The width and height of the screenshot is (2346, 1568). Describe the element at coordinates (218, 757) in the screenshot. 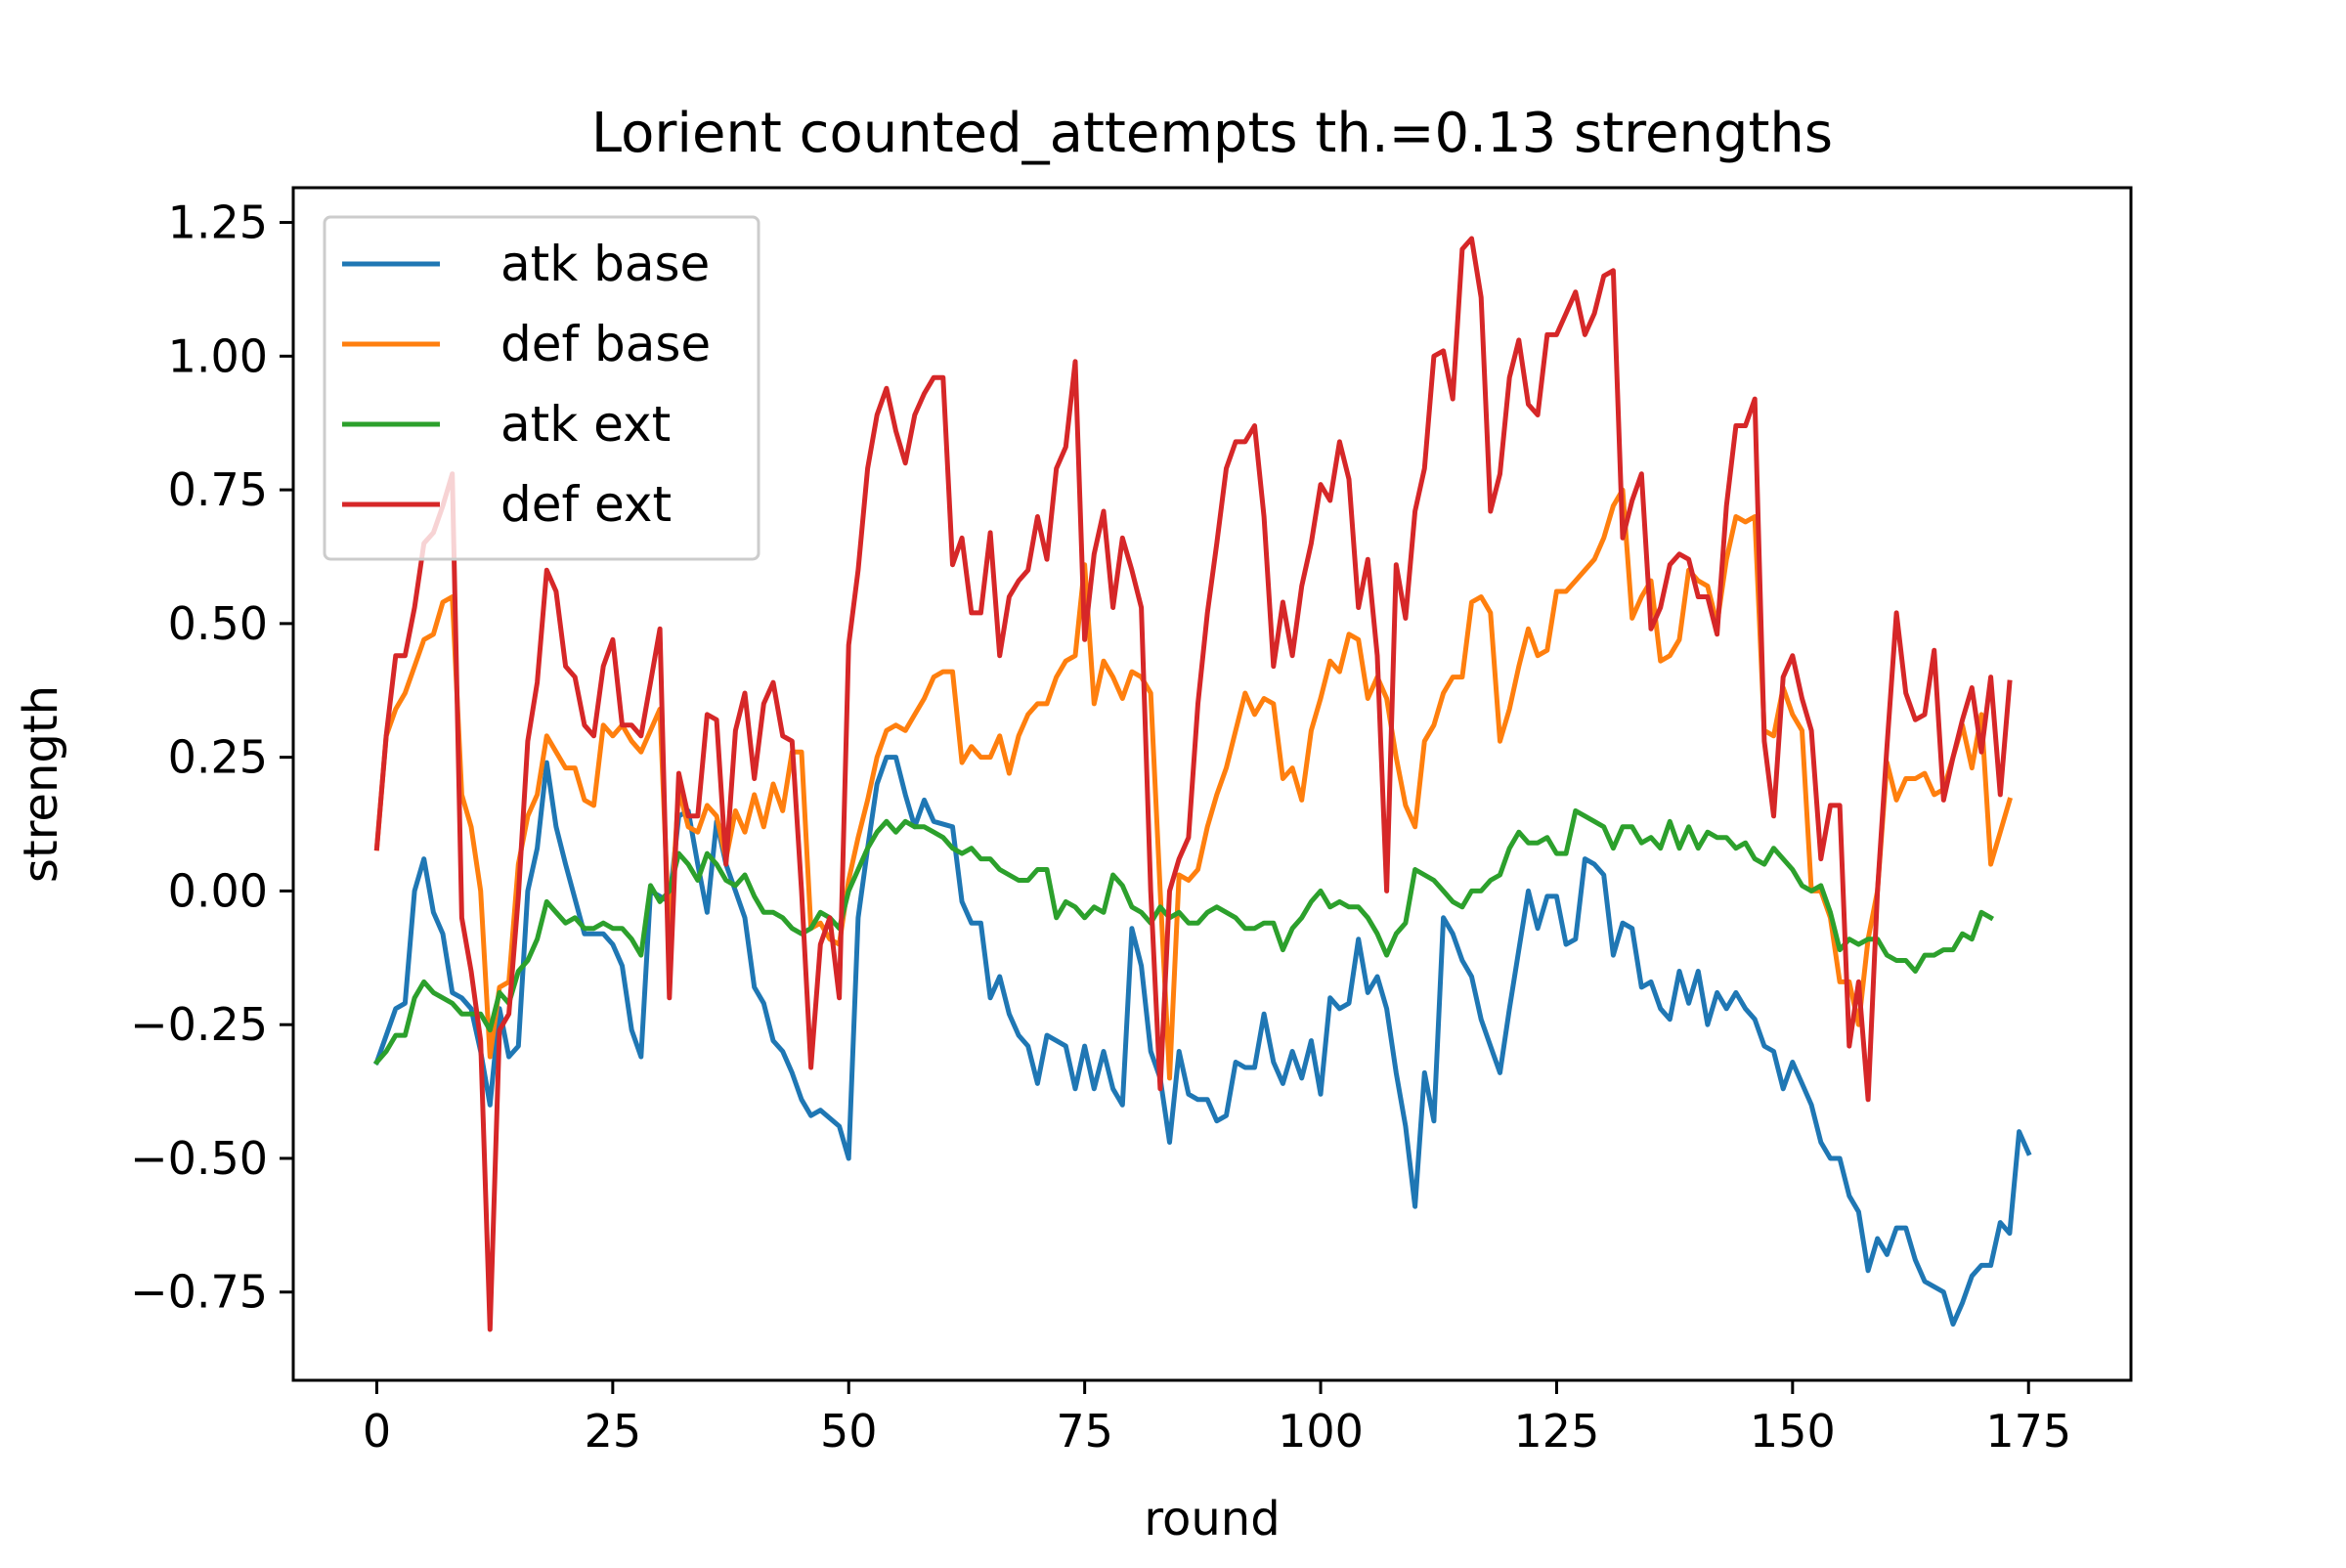

I see `y-tick-label: 0.25` at that location.